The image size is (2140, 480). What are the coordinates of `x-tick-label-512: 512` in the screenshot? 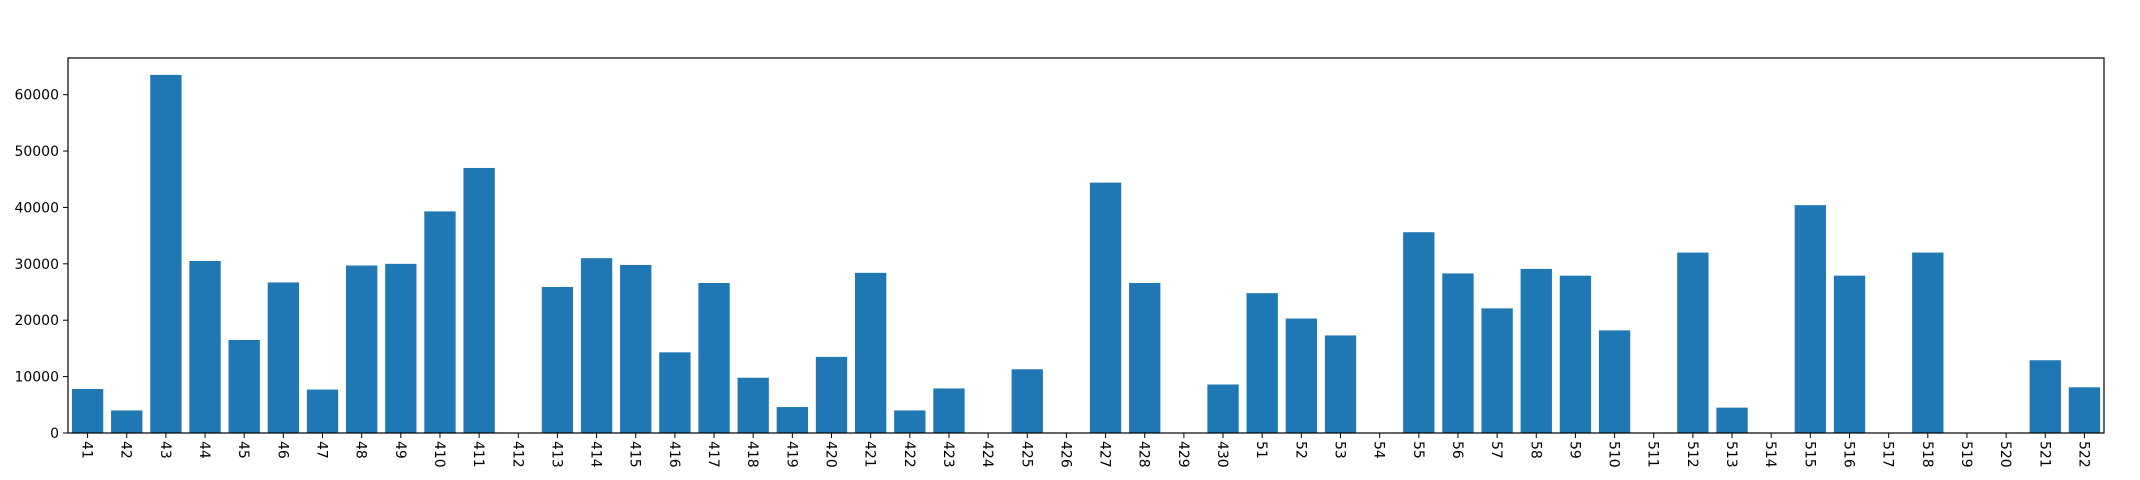 It's located at (1692, 454).